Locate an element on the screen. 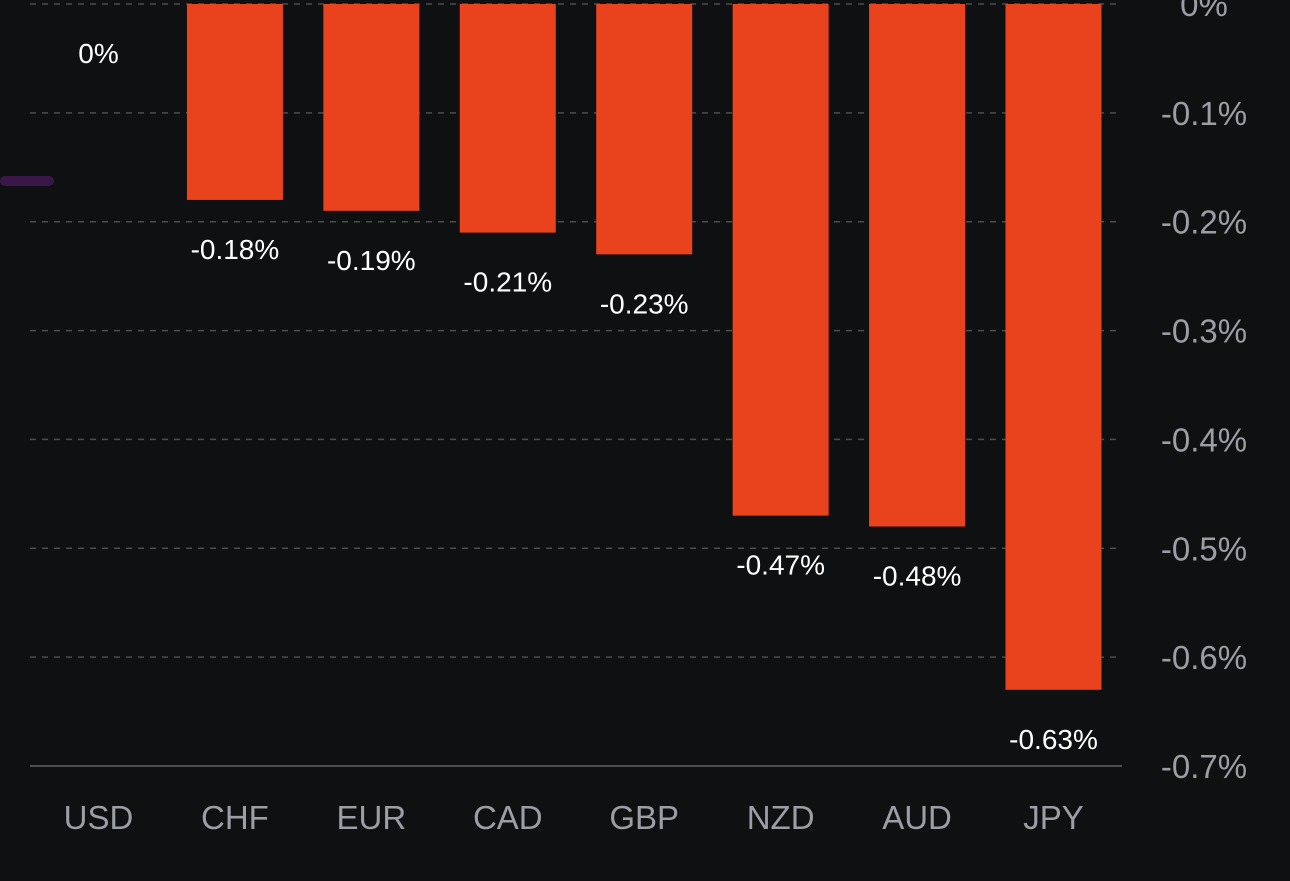 Image resolution: width=1290 pixels, height=881 pixels. bar-nzd is located at coordinates (780, 260).